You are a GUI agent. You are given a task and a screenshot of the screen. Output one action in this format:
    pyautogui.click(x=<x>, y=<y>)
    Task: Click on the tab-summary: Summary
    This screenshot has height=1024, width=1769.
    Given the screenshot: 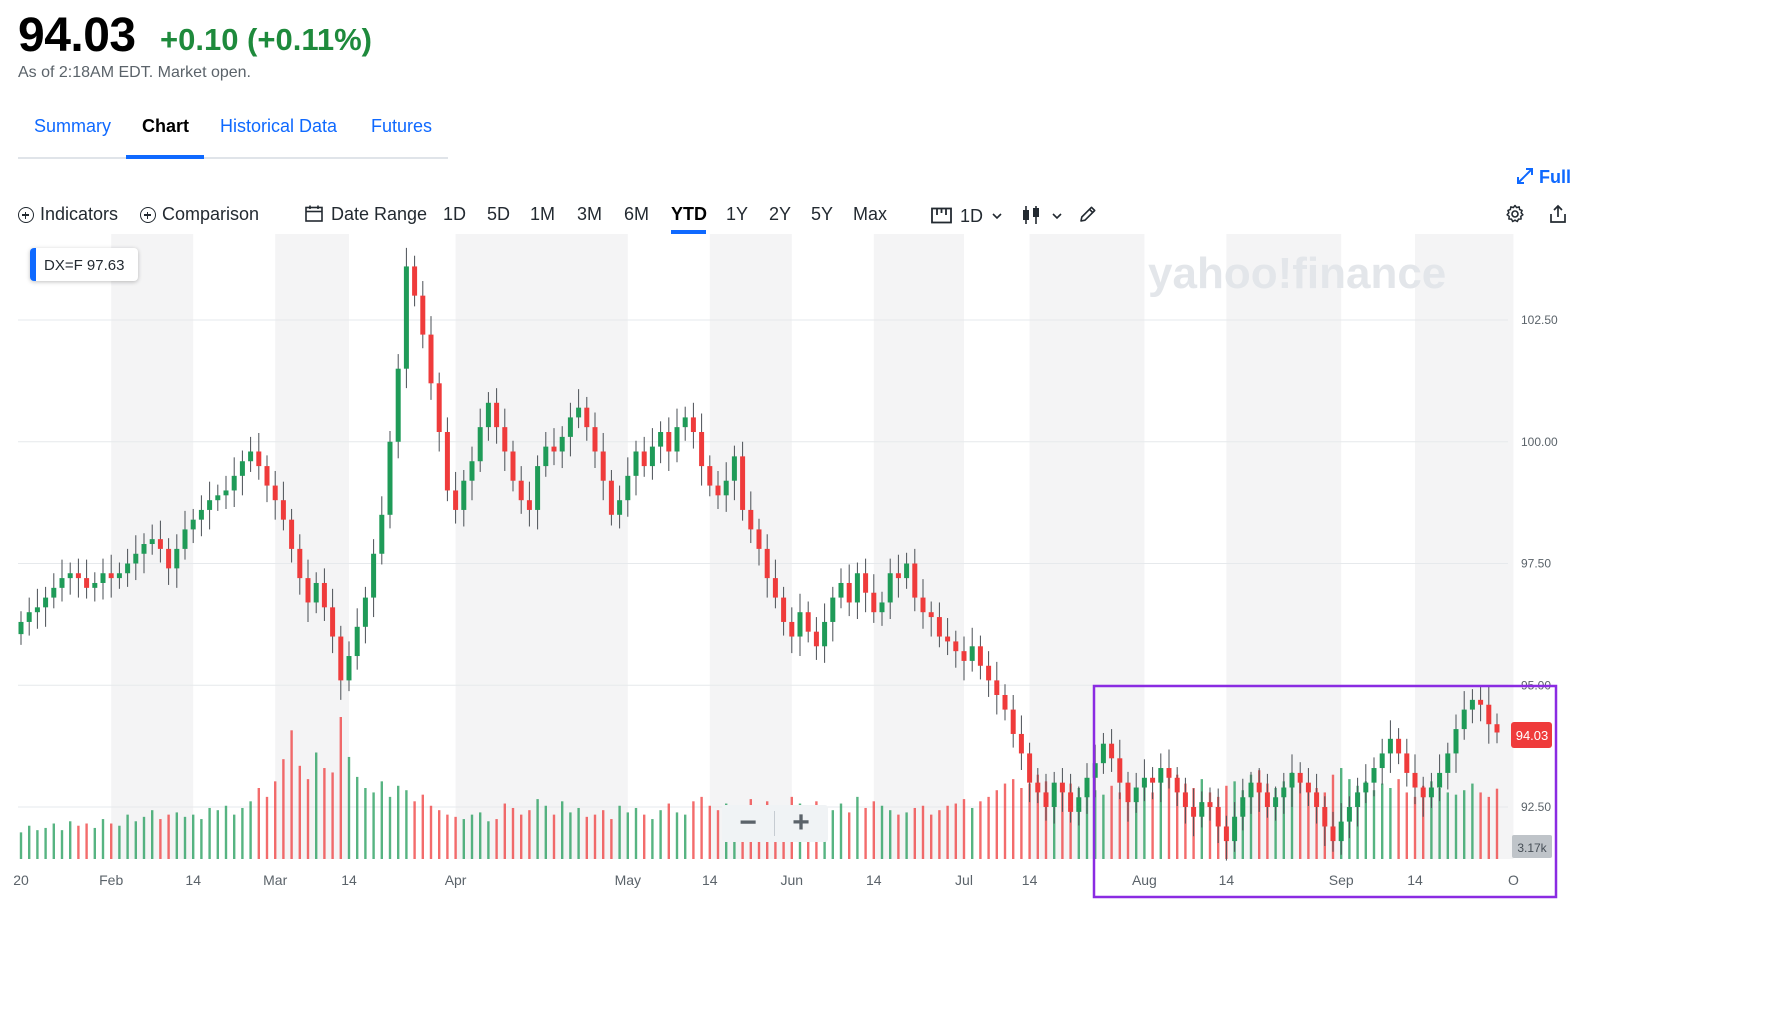 What is the action you would take?
    pyautogui.click(x=73, y=126)
    